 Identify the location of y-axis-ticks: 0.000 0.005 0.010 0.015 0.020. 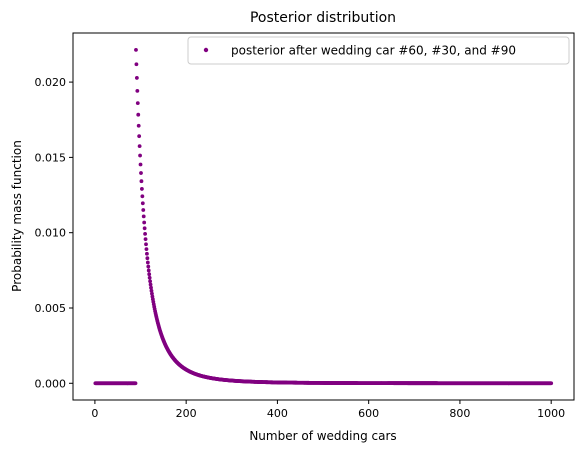
(54, 233).